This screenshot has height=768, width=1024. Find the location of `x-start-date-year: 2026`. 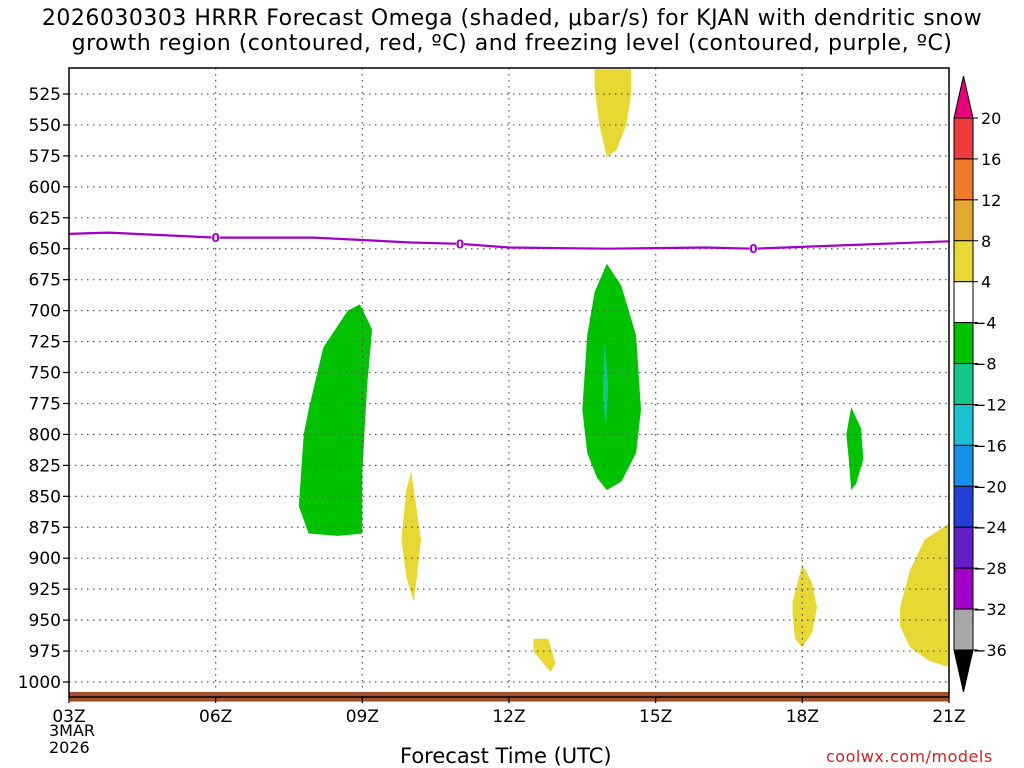

x-start-date-year: 2026 is located at coordinates (69, 747).